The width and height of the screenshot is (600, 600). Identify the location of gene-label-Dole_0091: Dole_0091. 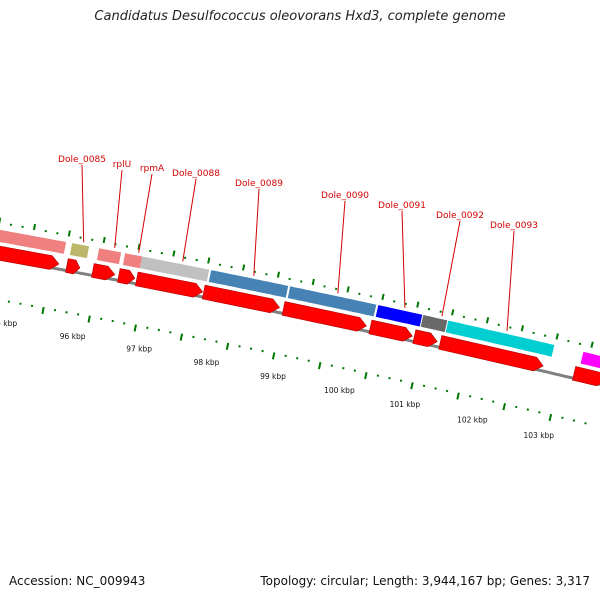
(402, 206).